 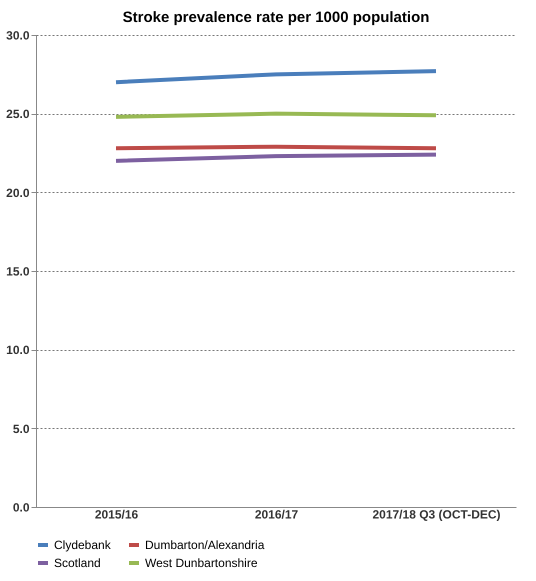 What do you see at coordinates (21, 429) in the screenshot?
I see `y-tick-label: 5.0` at bounding box center [21, 429].